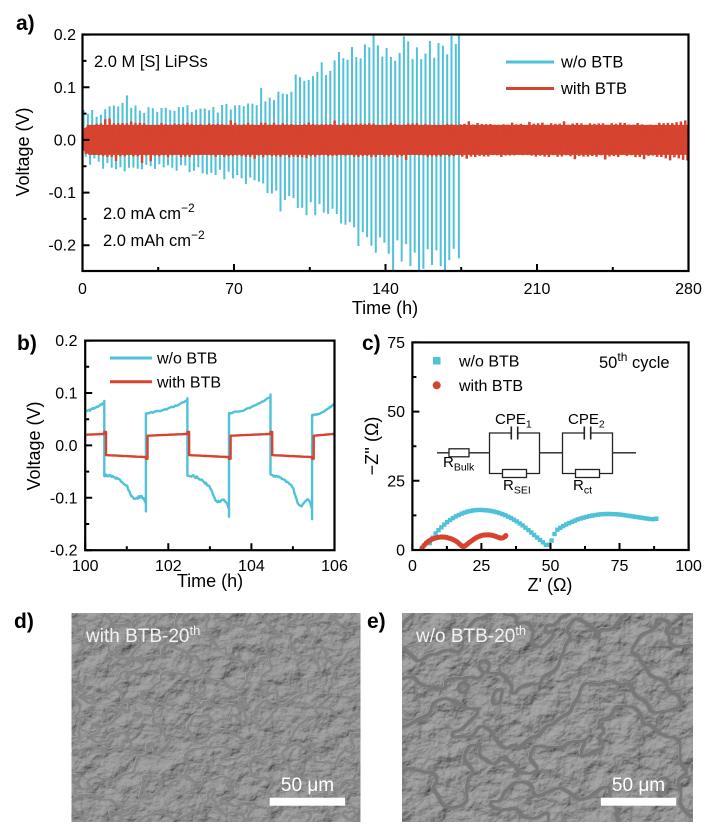  What do you see at coordinates (168, 566) in the screenshot?
I see `svg-text: 102` at bounding box center [168, 566].